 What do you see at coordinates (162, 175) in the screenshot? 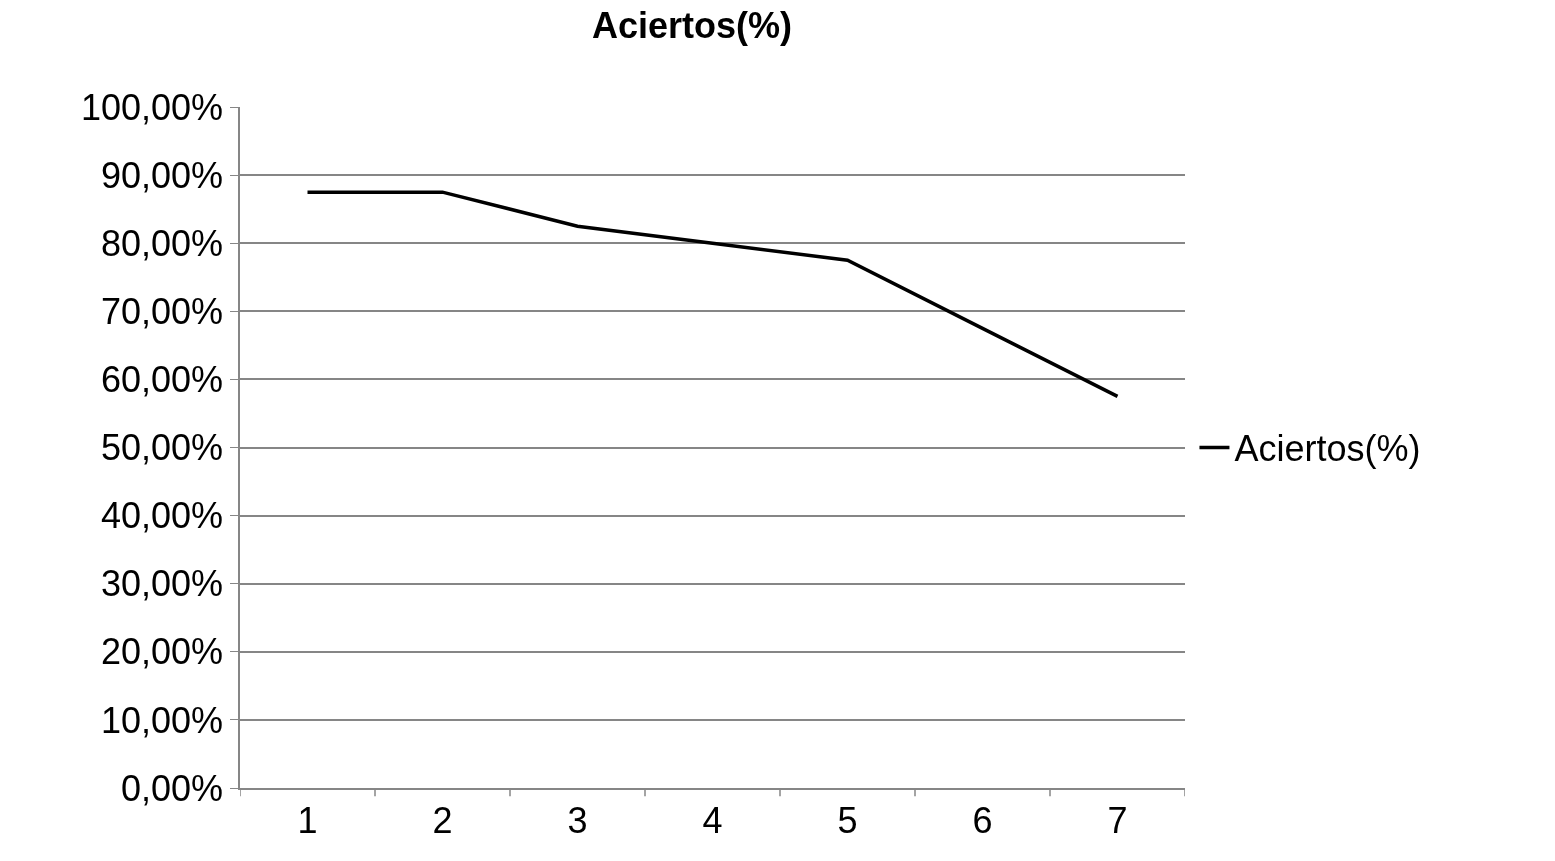
I see `y-tick-label: 90,00%` at bounding box center [162, 175].